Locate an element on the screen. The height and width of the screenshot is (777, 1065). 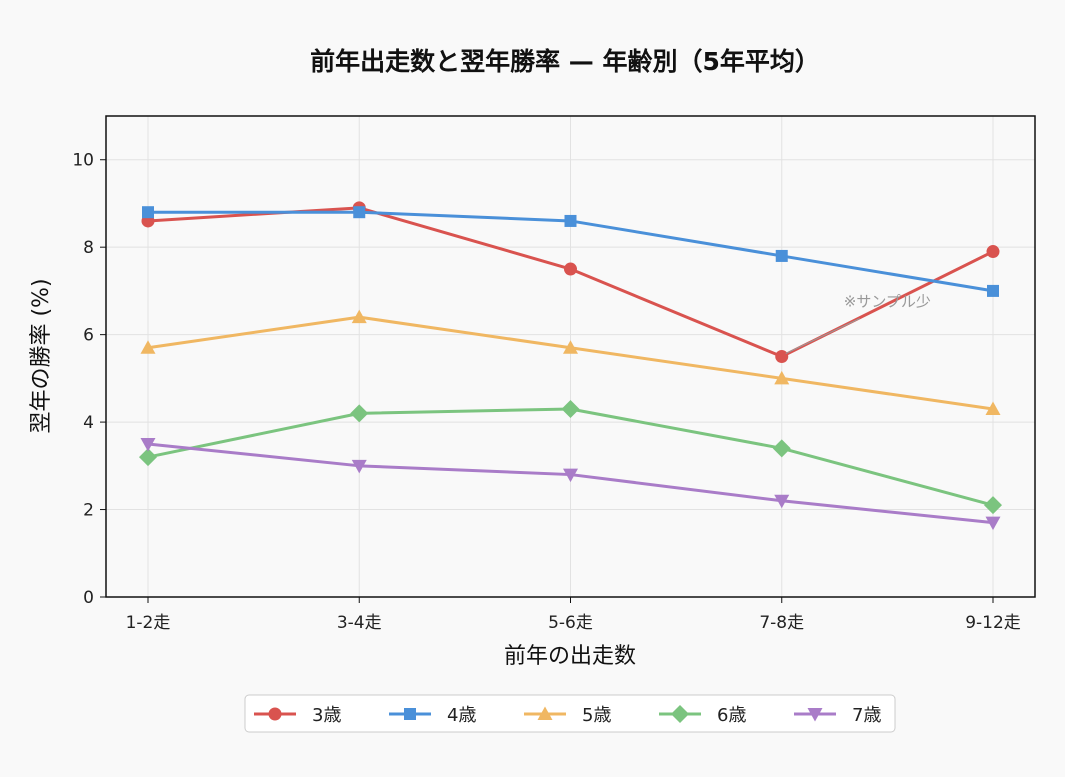
x-tick-label: 3-4走 is located at coordinates (359, 623).